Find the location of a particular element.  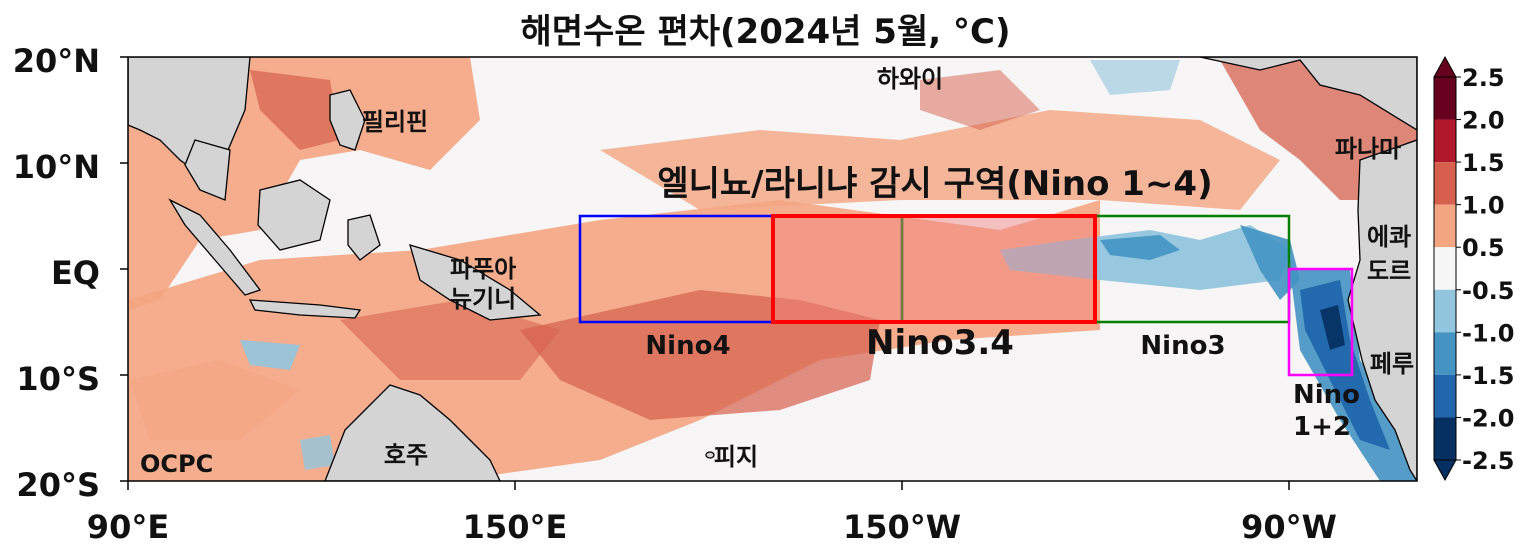

colorbar-label: 0.5 is located at coordinates (1483, 248).